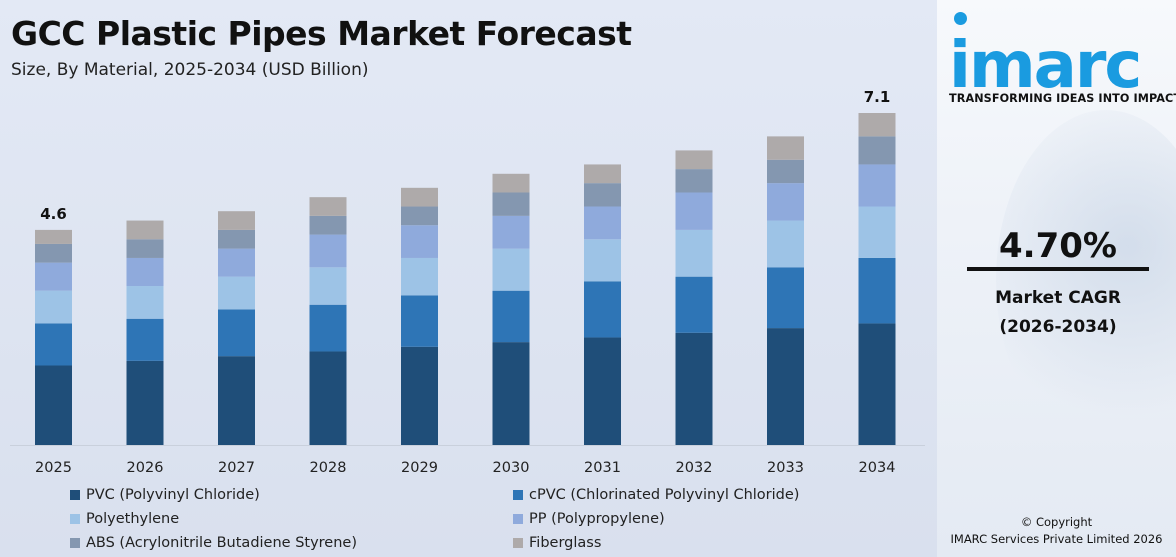 Image resolution: width=1176 pixels, height=557 pixels. What do you see at coordinates (511, 468) in the screenshot?
I see `x-tick-label: 2030` at bounding box center [511, 468].